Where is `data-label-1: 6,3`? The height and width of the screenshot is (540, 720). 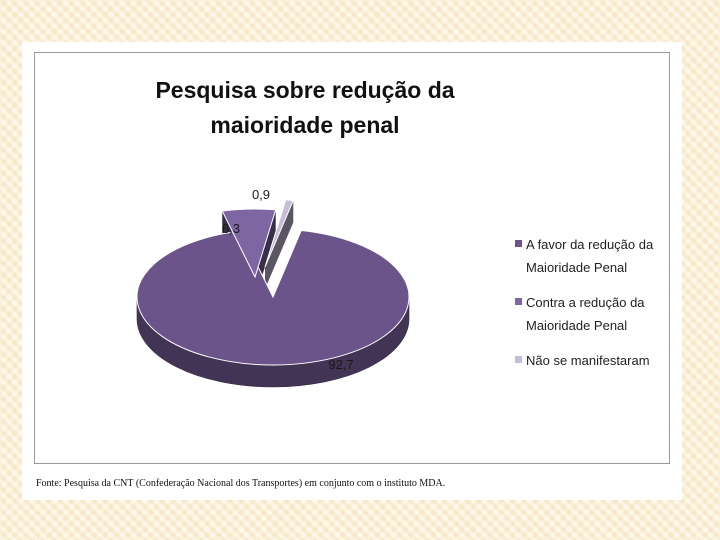
data-label-1: 6,3 is located at coordinates (231, 228).